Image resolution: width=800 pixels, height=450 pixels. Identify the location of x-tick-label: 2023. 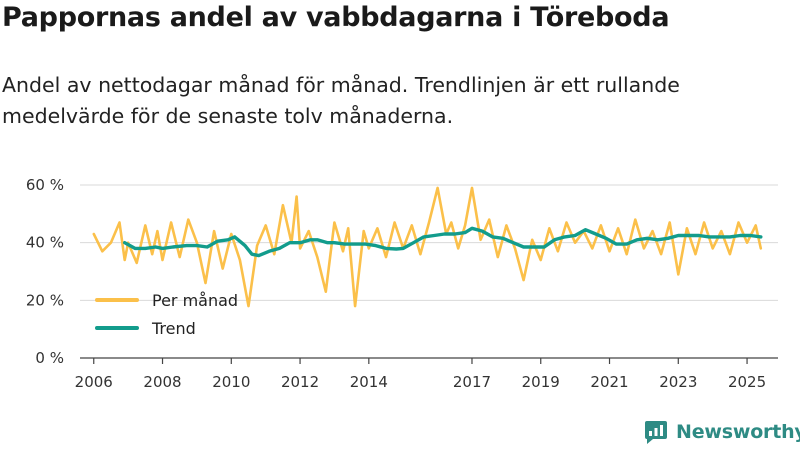
(678, 382).